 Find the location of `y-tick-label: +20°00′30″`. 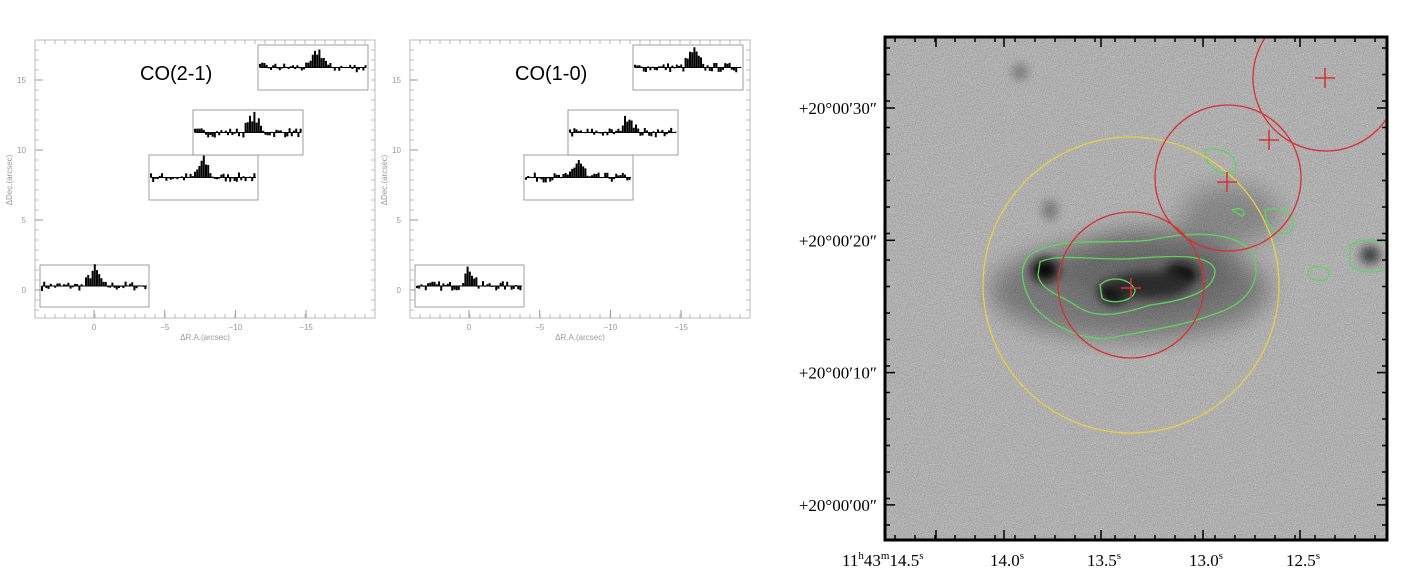

y-tick-label: +20°00′30″ is located at coordinates (838, 108).